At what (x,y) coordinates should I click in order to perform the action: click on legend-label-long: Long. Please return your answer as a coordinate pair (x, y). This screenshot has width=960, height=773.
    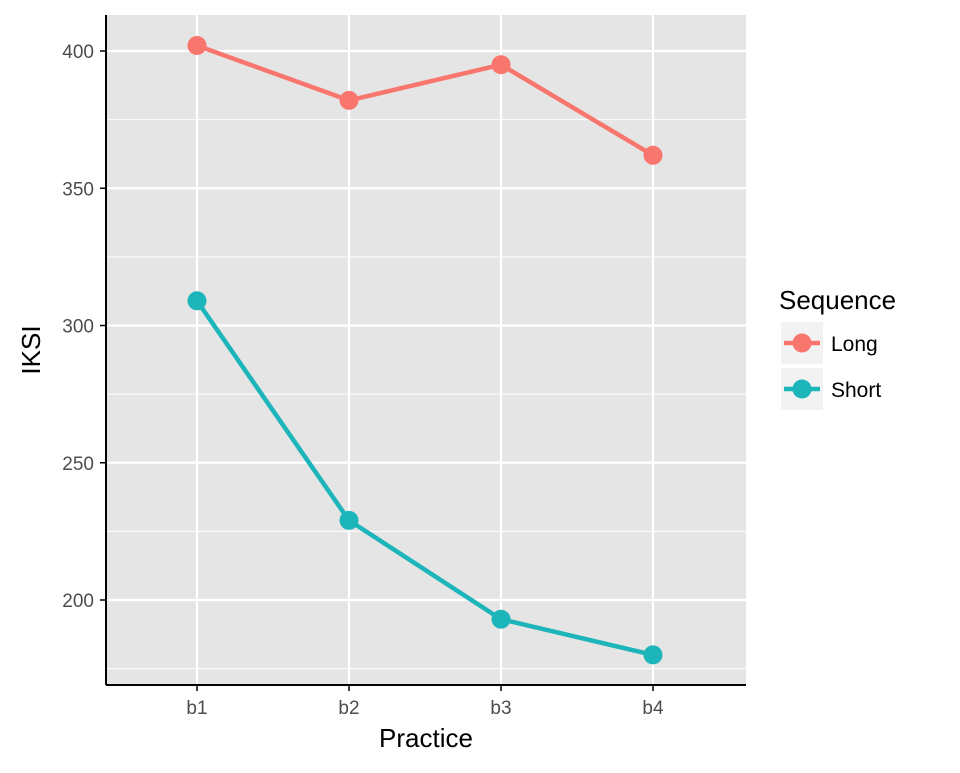
    Looking at the image, I should click on (854, 344).